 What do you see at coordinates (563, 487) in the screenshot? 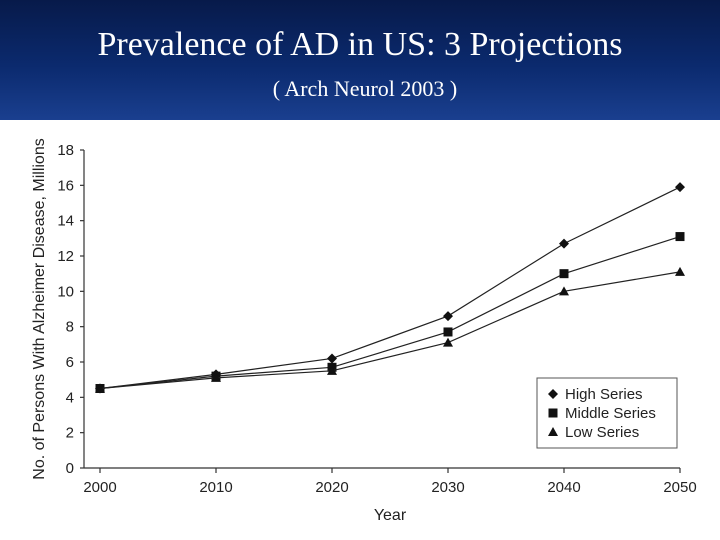
I see `x-tick-label: 2040` at bounding box center [563, 487].